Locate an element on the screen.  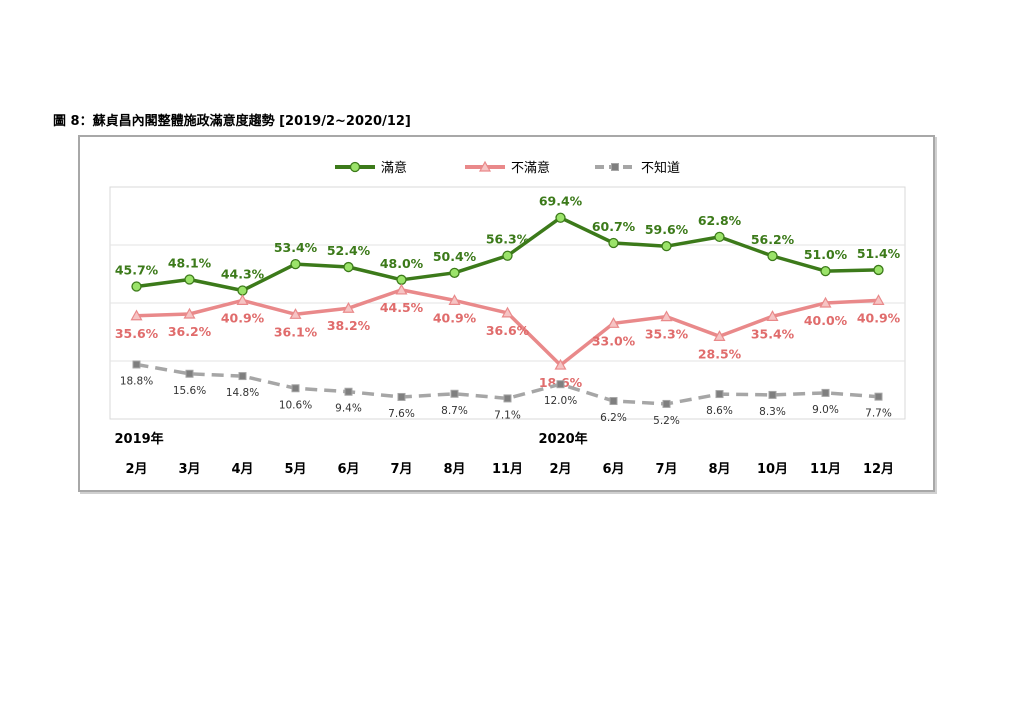
x-tick-label-13: 11月 is located at coordinates (825, 469).